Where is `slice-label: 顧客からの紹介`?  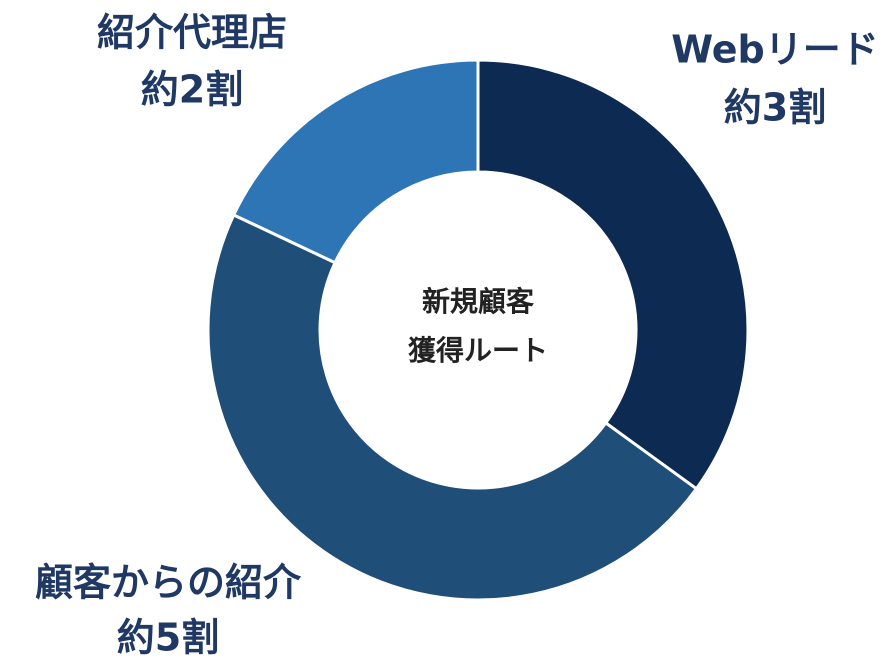 slice-label: 顧客からの紹介 is located at coordinates (168, 583).